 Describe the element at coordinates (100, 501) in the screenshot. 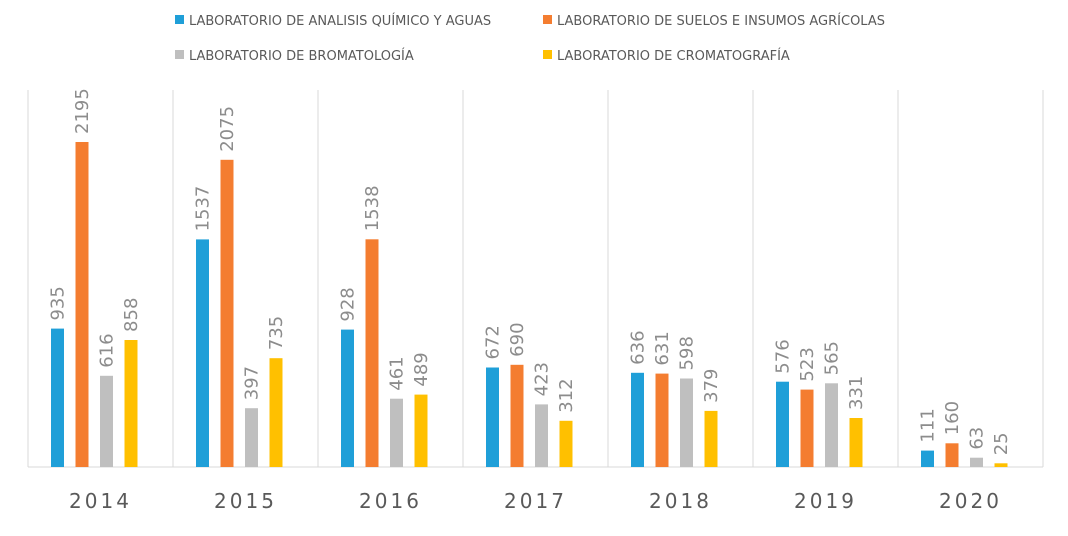

I see `x-tick-label: 2014` at that location.